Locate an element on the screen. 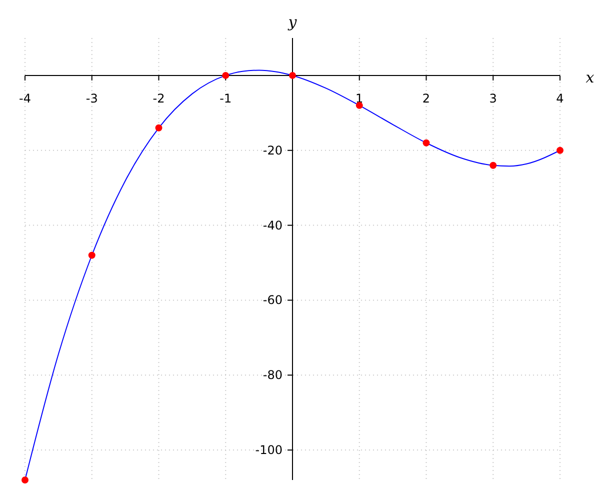 The image size is (600, 500). y-tick-label: -40 is located at coordinates (272, 225).